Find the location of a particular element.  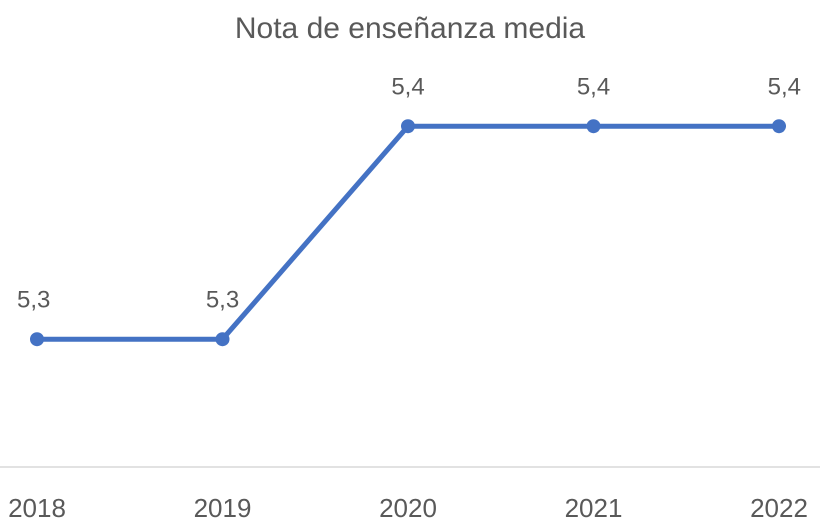

x-tick-label: 2019 is located at coordinates (223, 508).